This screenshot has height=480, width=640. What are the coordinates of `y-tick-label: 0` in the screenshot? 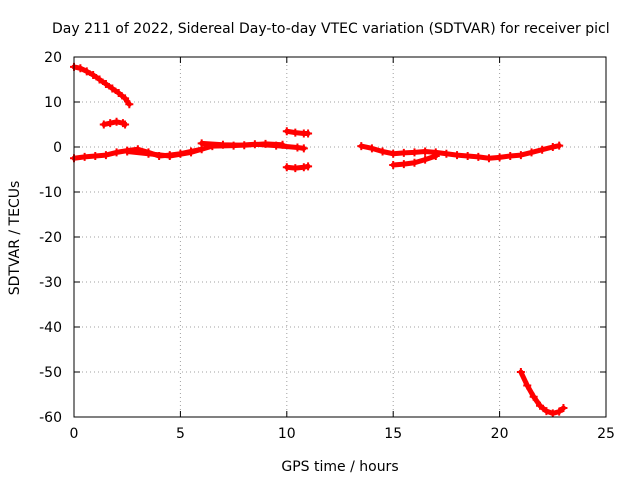 It's located at (57, 148).